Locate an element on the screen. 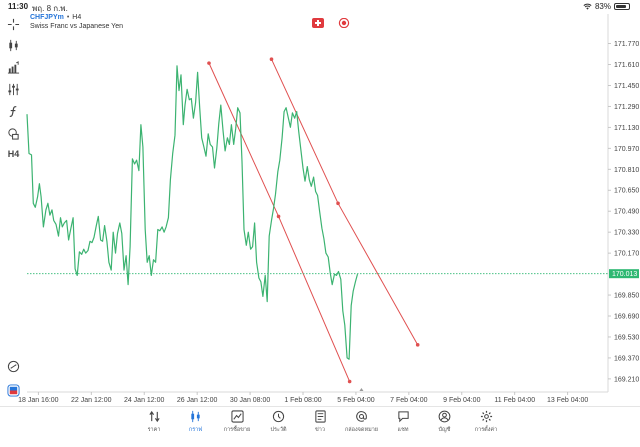 Image resolution: width=640 pixels, height=447 pixels. chat-icon is located at coordinates (403, 416).